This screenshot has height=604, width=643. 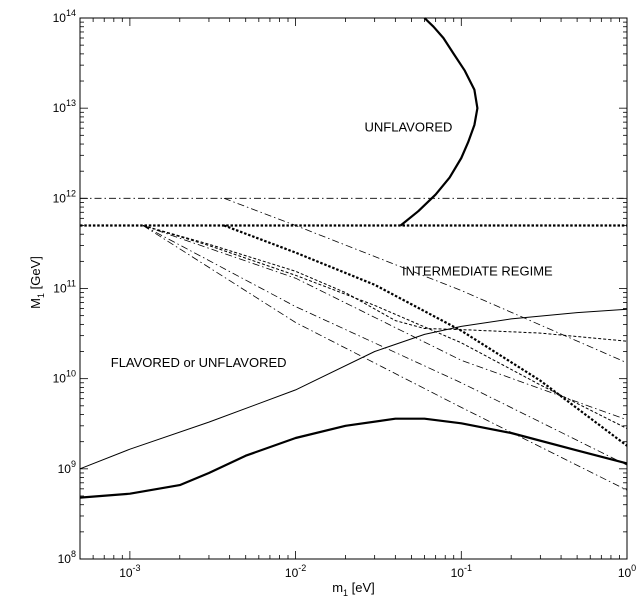 What do you see at coordinates (35, 274) in the screenshot?
I see `y-axis-label-rest: [GeV]` at bounding box center [35, 274].